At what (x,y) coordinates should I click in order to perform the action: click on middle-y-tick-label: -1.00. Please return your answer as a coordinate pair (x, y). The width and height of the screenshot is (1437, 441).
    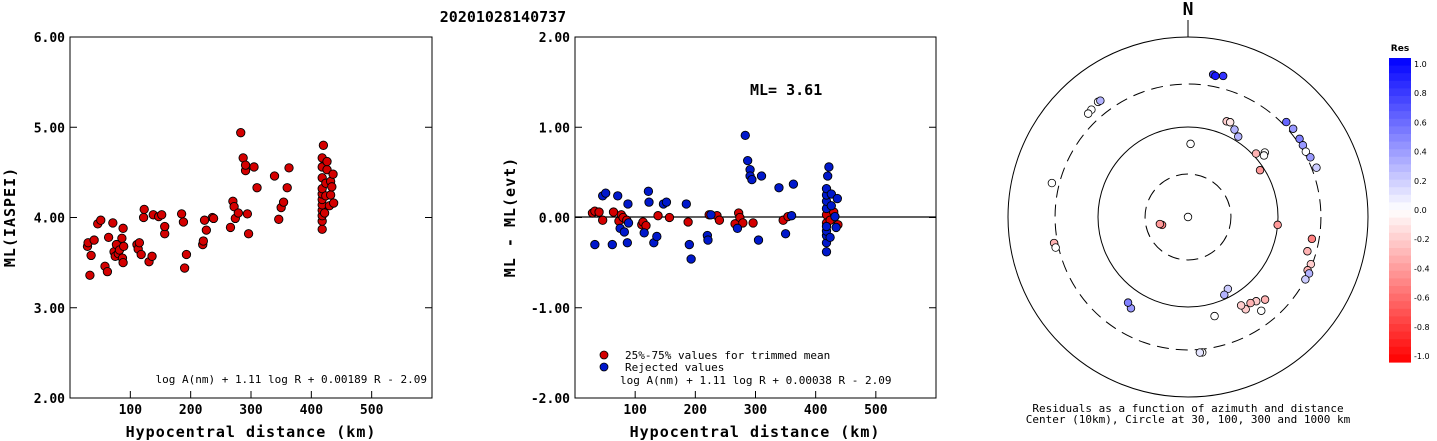
    Looking at the image, I should click on (550, 309).